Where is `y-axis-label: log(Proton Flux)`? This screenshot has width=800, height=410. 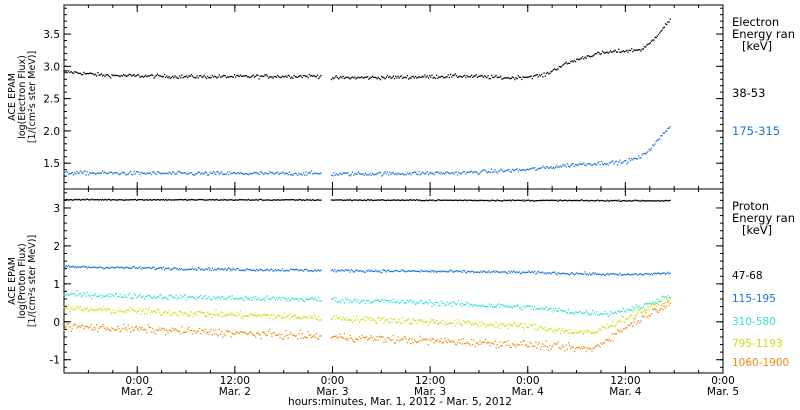 y-axis-label: log(Proton Flux) is located at coordinates (22, 280).